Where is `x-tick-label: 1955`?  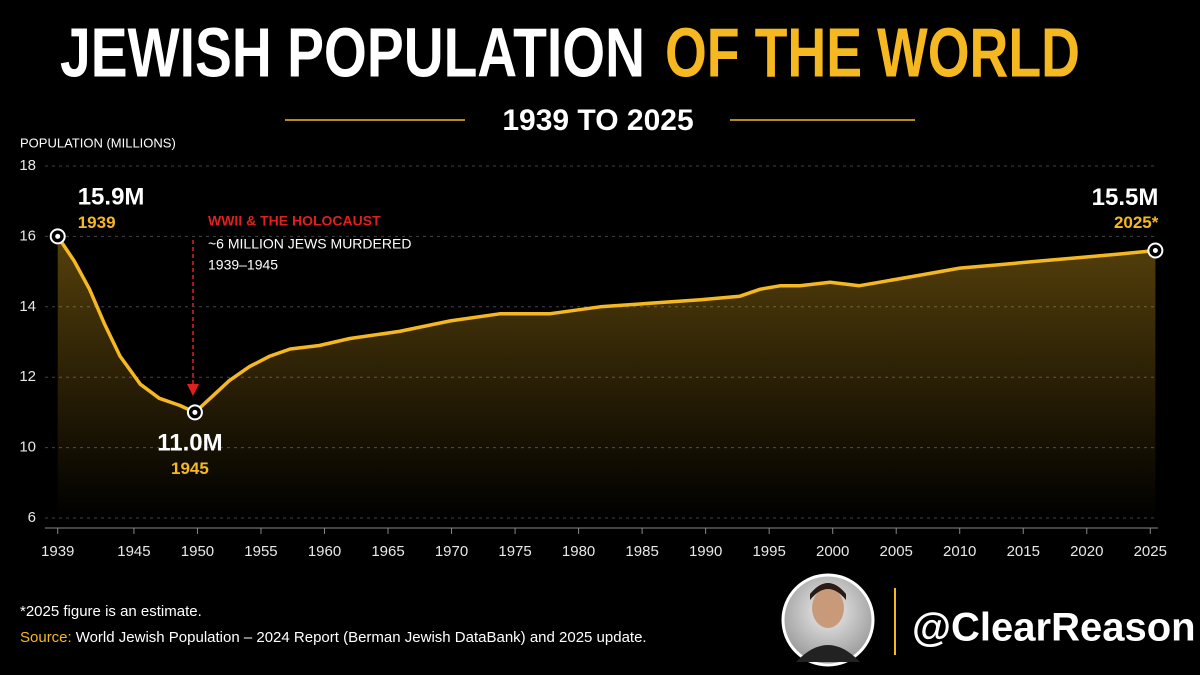
x-tick-label: 1955 is located at coordinates (260, 551).